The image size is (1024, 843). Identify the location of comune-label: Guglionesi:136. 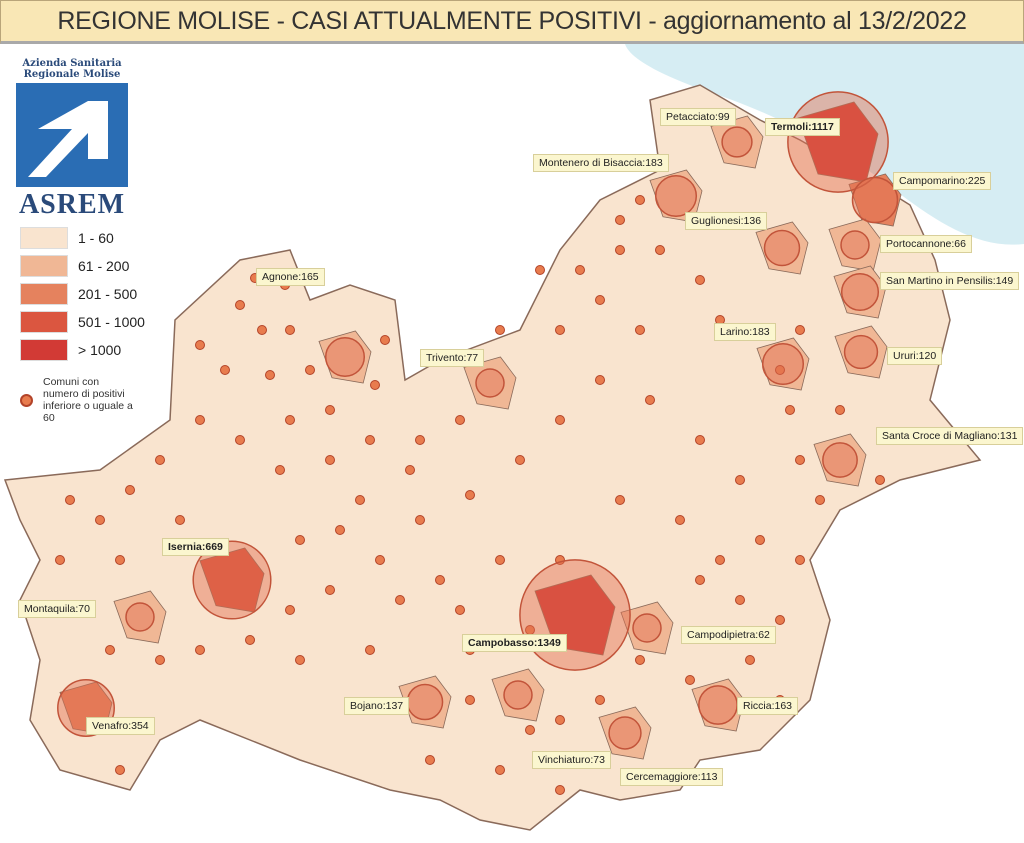
(726, 221).